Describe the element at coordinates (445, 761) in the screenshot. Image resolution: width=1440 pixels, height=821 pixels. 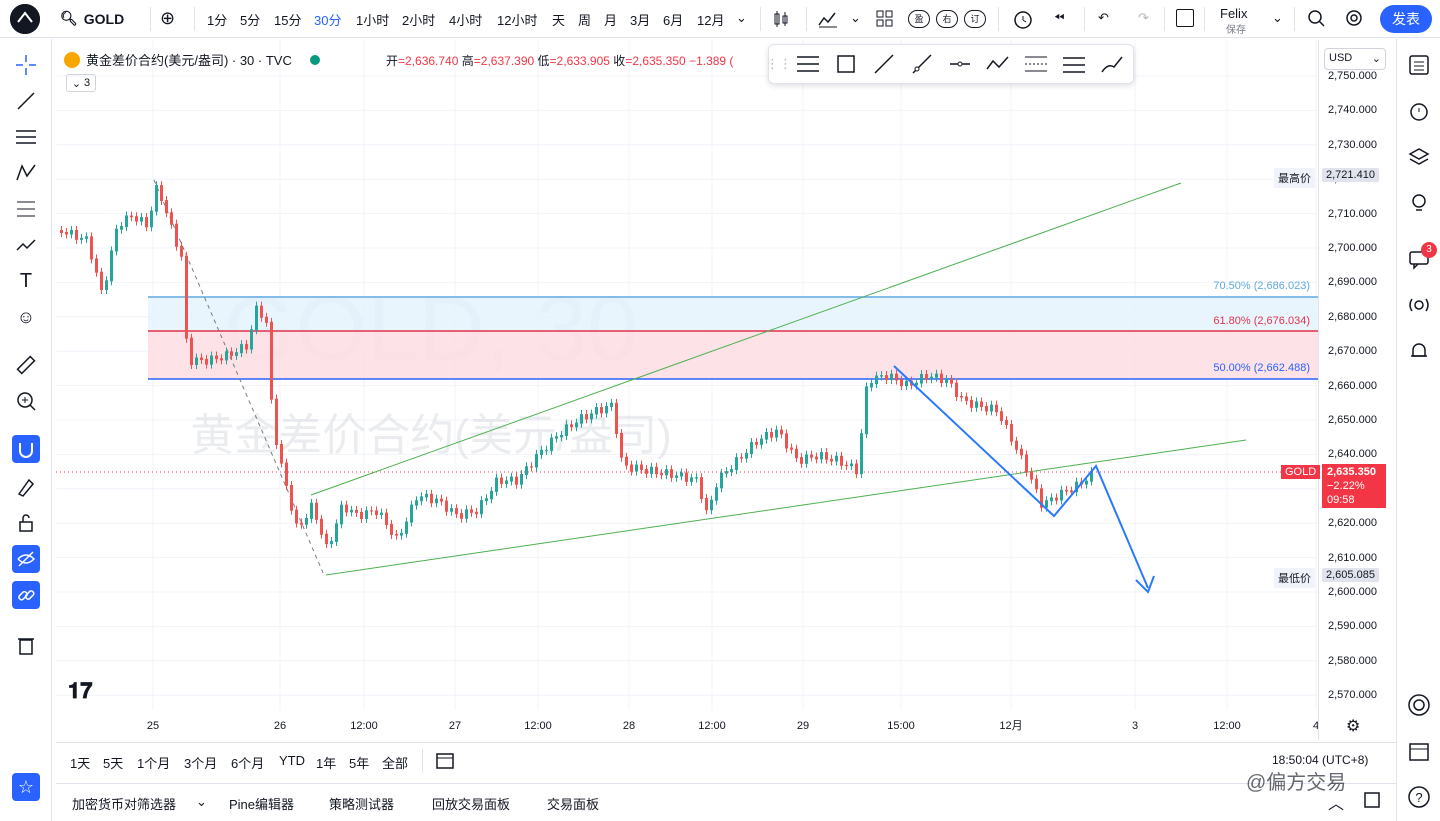
I see `goto-date-icon` at that location.